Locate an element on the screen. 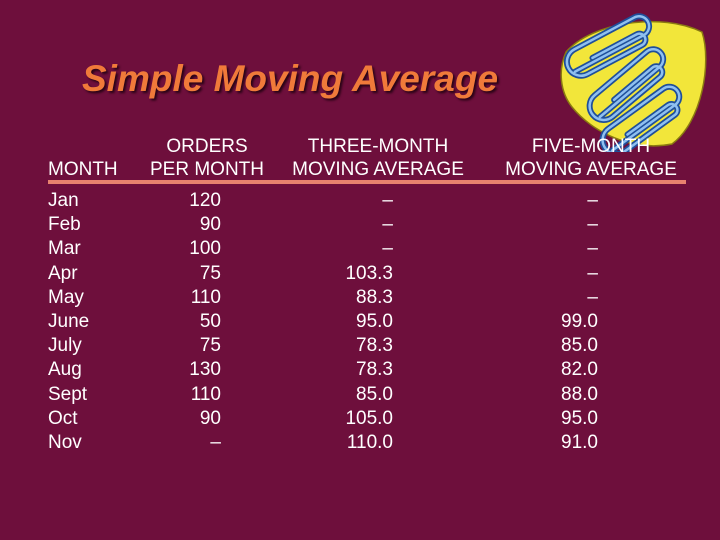 The height and width of the screenshot is (540, 720). month-cell: Feb is located at coordinates (64, 225).